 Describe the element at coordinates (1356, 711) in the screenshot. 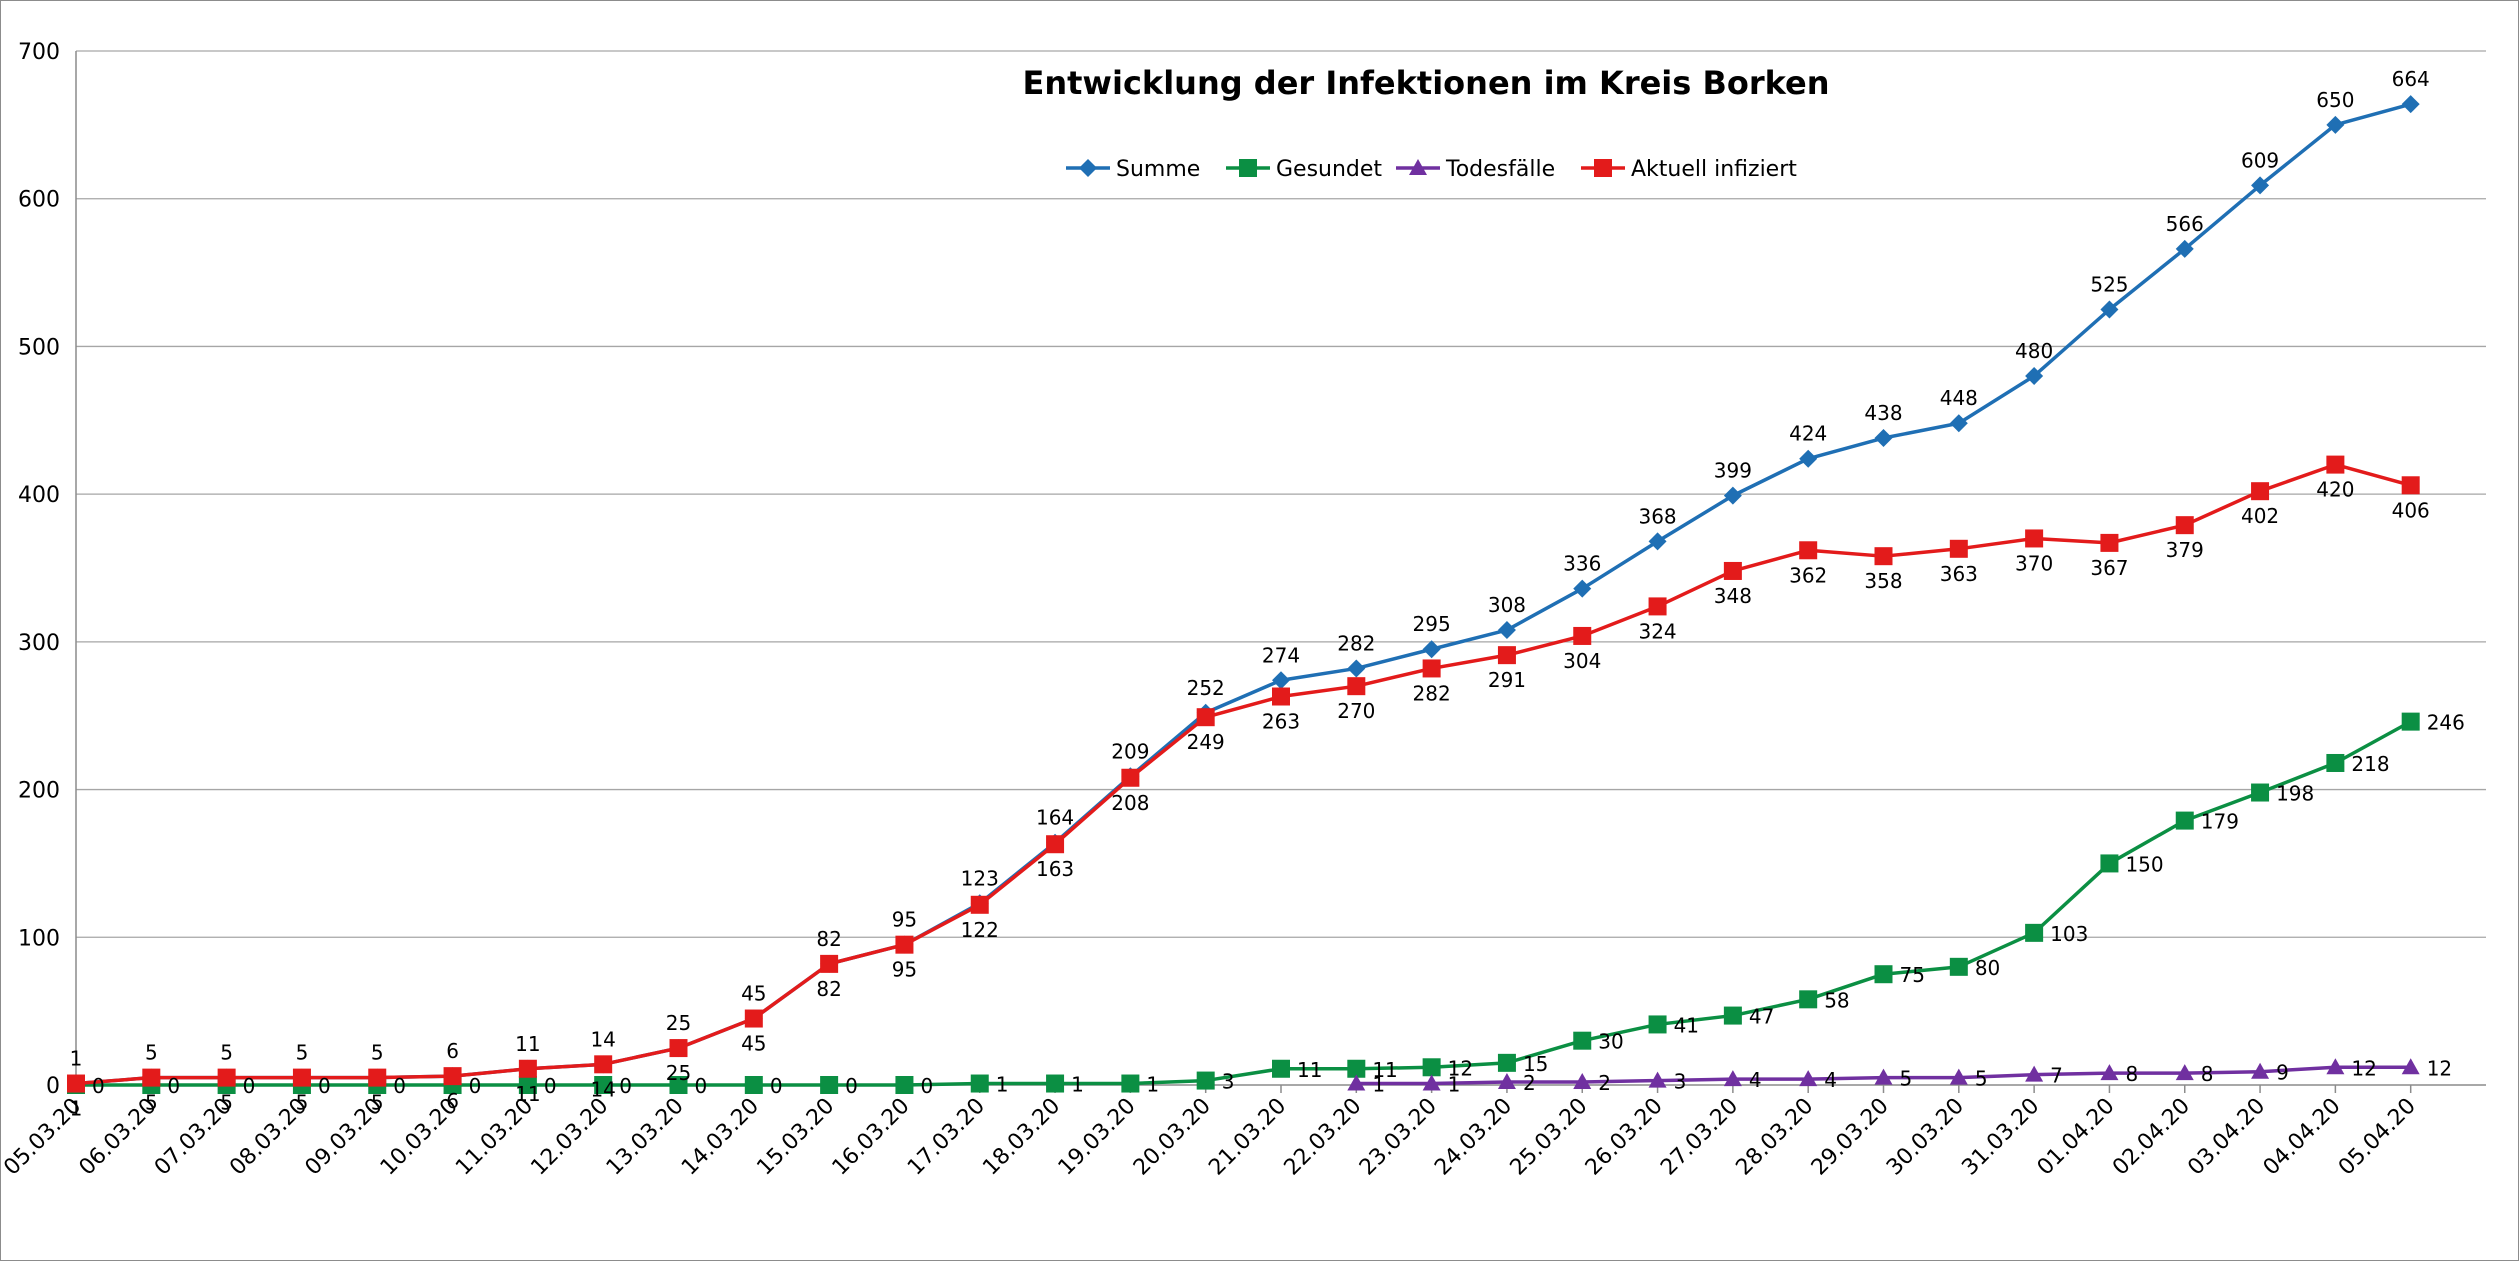

I see `data-label: 270` at that location.